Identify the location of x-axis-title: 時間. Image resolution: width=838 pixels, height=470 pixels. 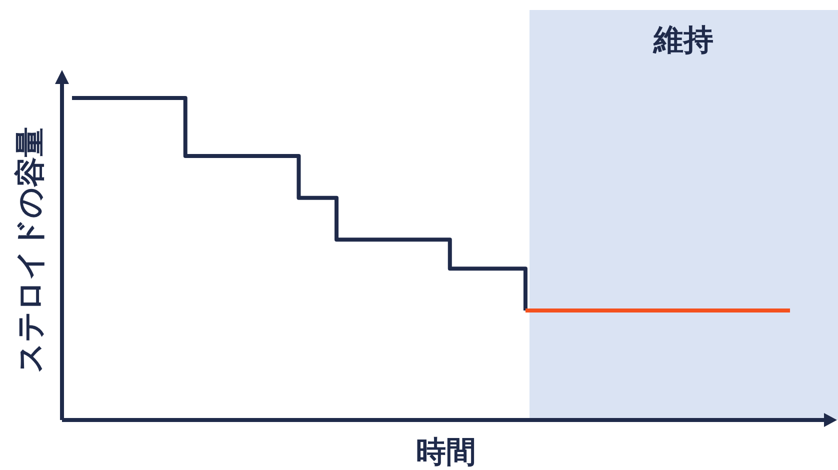
(446, 452).